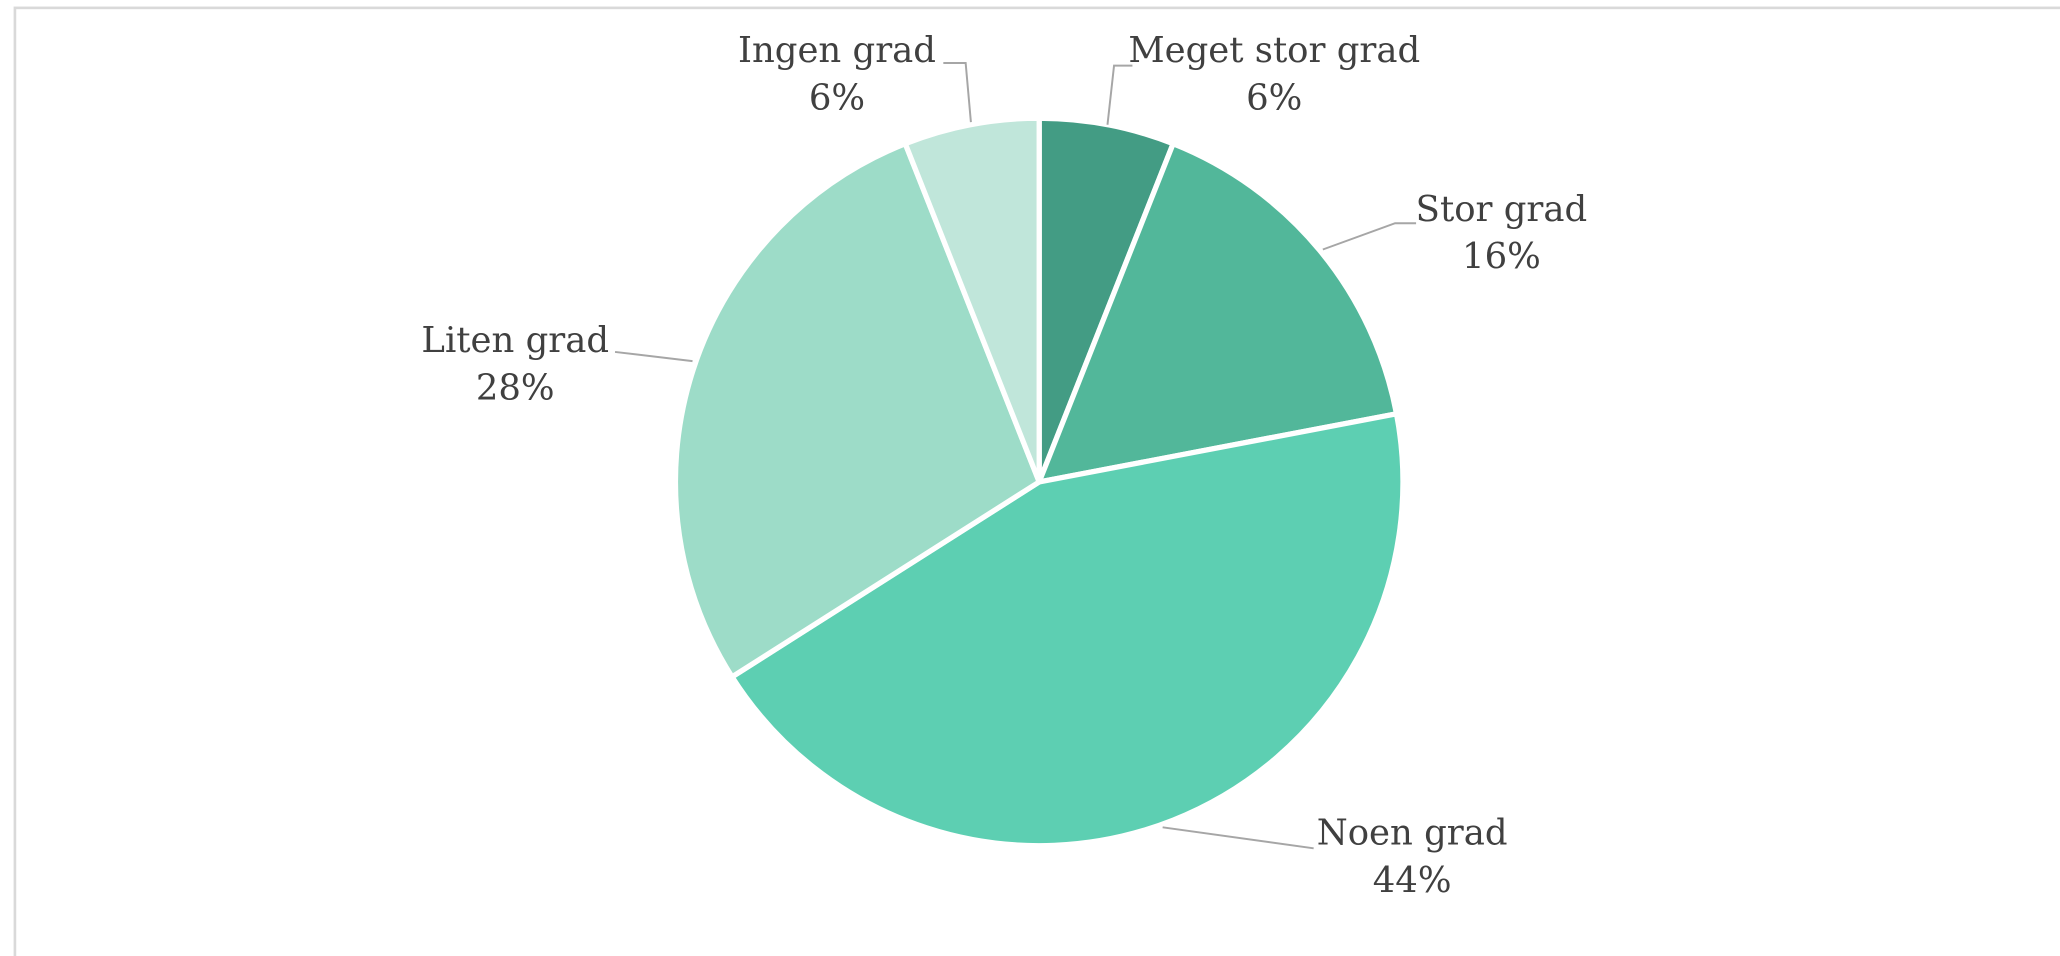 The image size is (2060, 956). Describe the element at coordinates (1274, 50) in the screenshot. I see `slice-label: Meget stor grad` at that location.